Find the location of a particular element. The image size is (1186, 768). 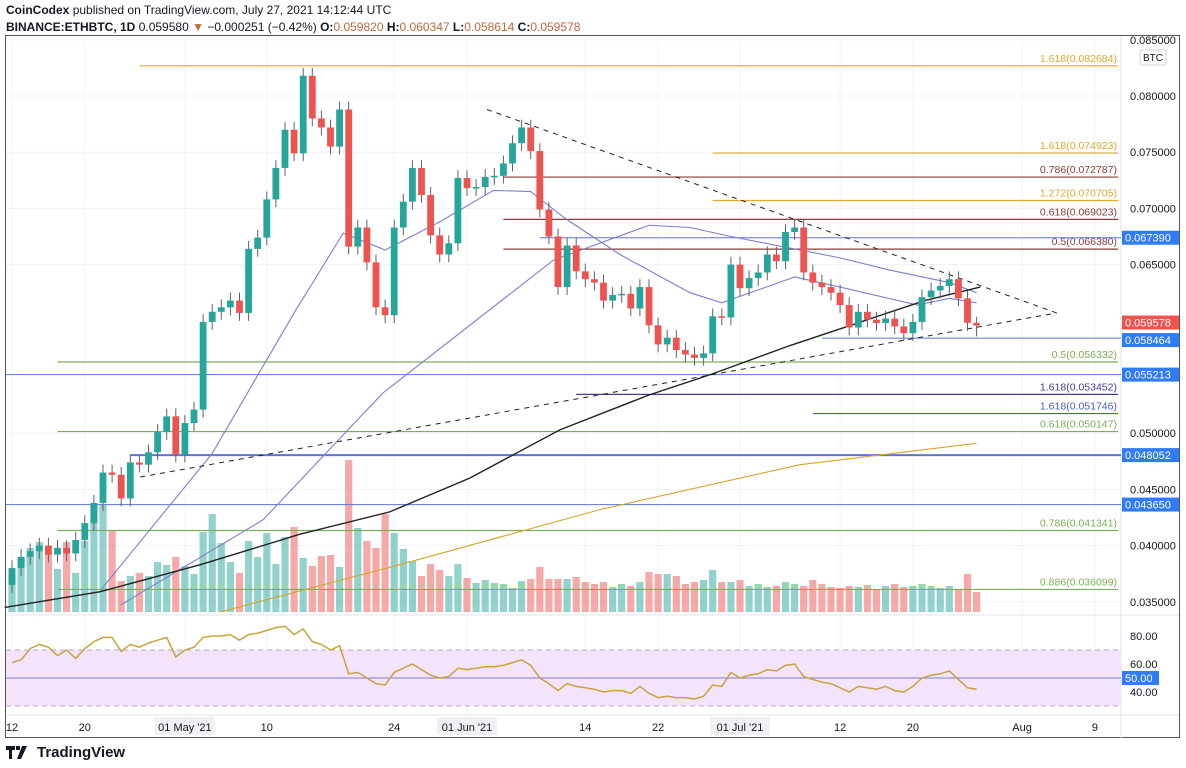

rsi-badge-label: 50.00 is located at coordinates (1139, 679).